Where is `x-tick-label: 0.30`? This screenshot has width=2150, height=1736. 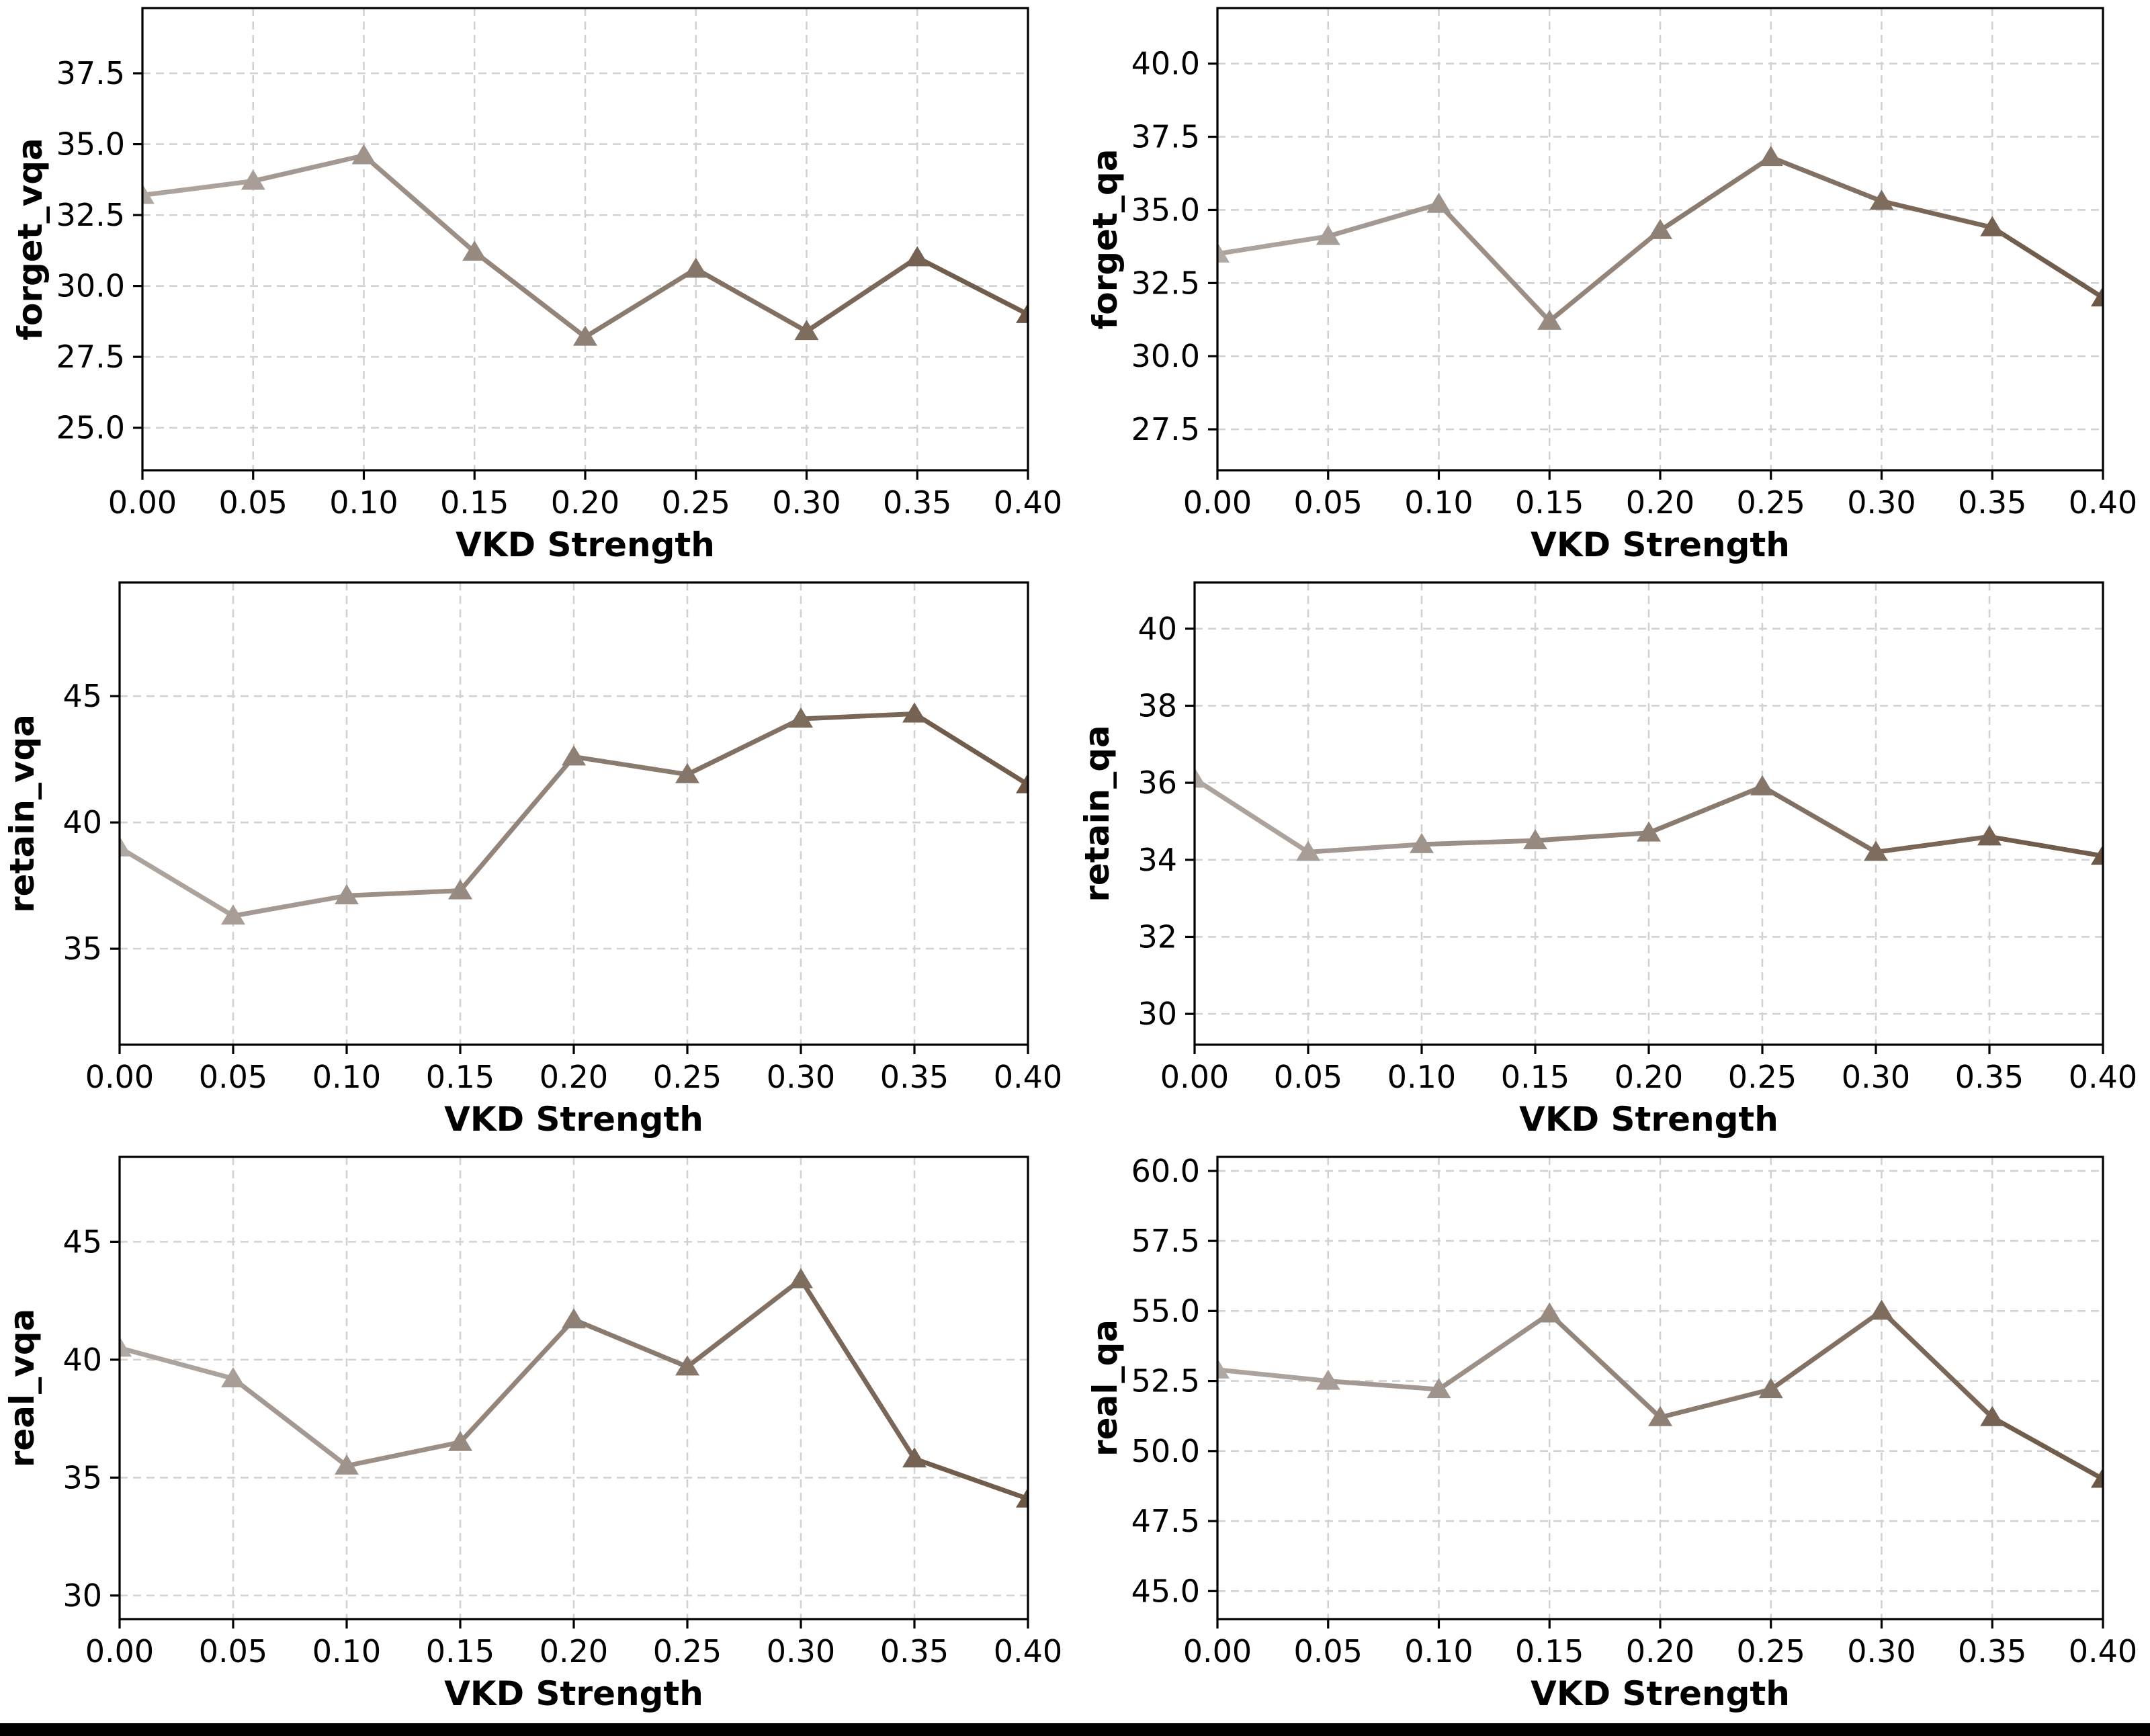
x-tick-label: 0.30 is located at coordinates (1881, 1651).